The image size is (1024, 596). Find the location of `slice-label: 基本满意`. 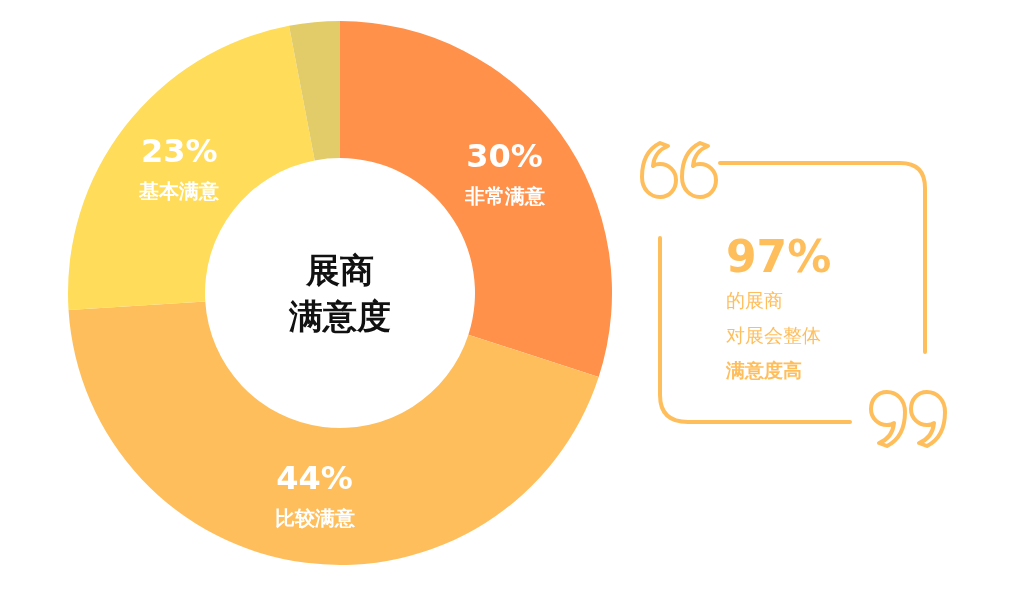

slice-label: 基本满意 is located at coordinates (179, 191).